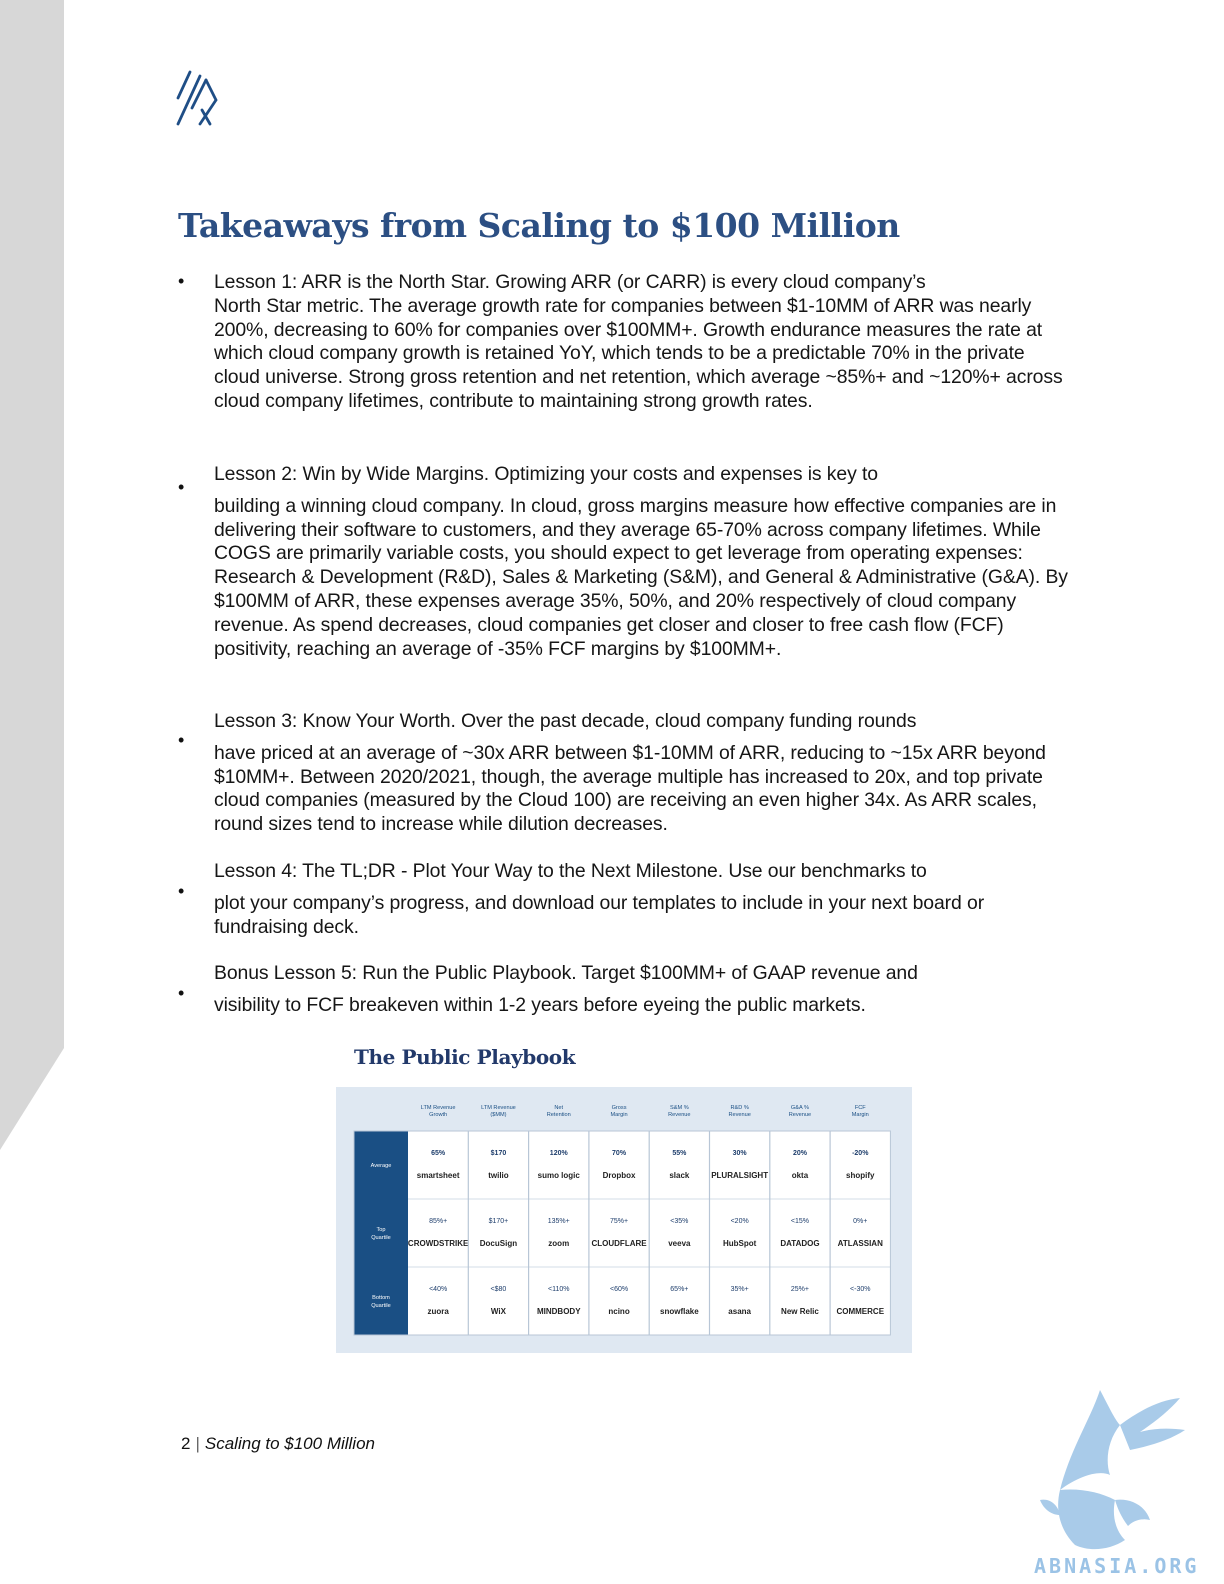  What do you see at coordinates (619, 1108) in the screenshot?
I see `column-header-line-1: Gross` at bounding box center [619, 1108].